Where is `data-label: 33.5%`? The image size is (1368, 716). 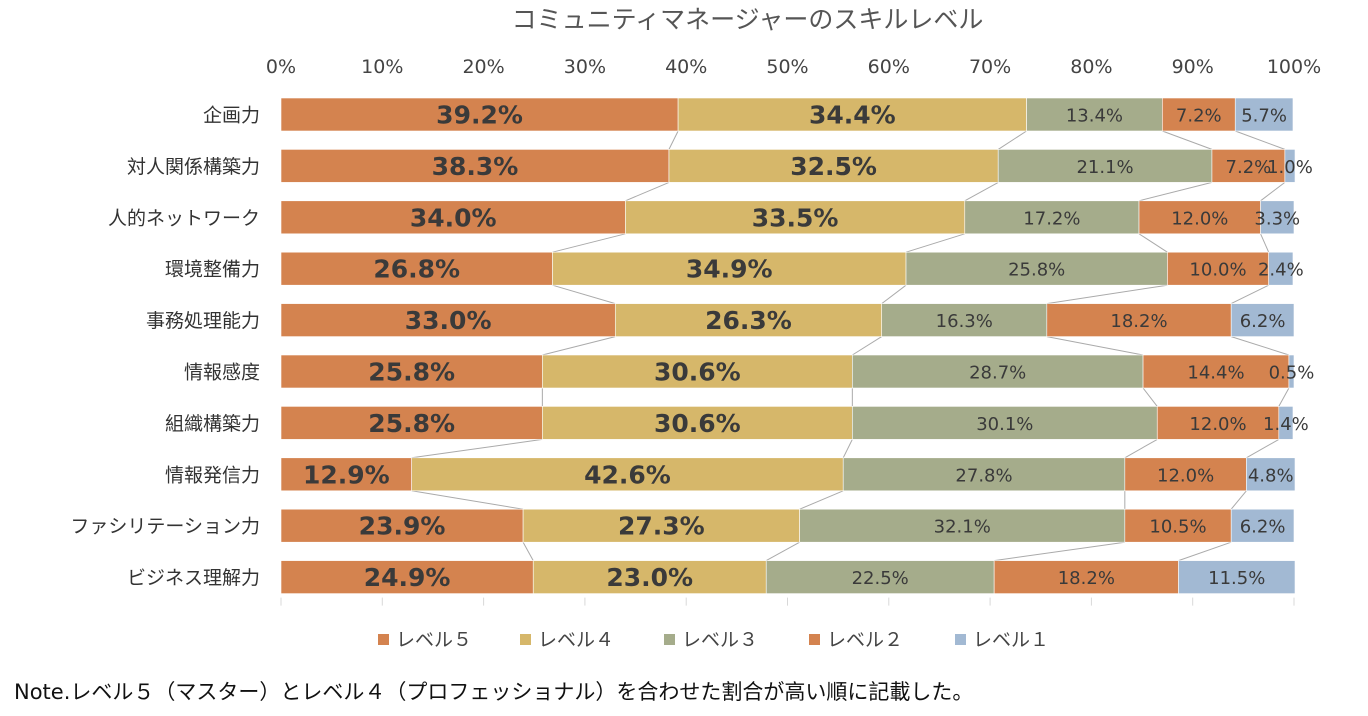
data-label: 33.5% is located at coordinates (795, 217).